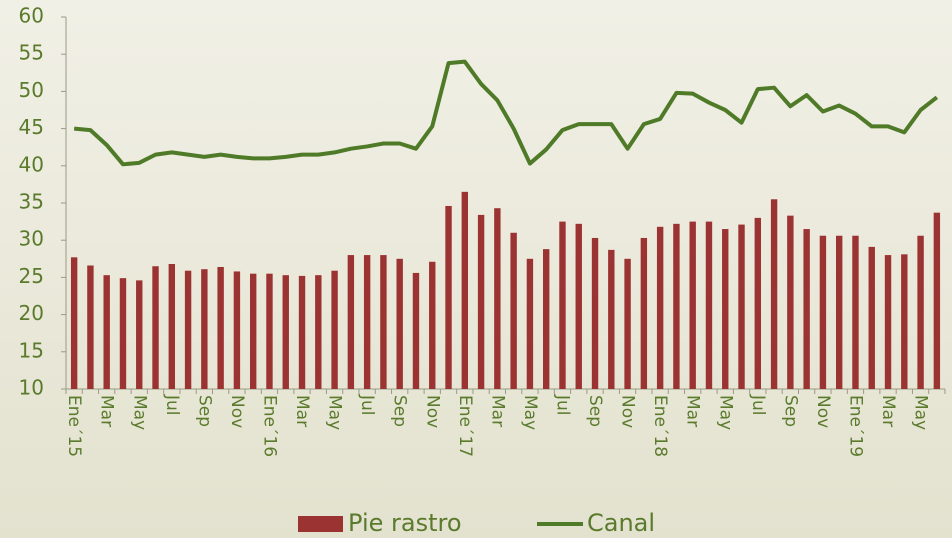  I want to click on x-tick-label: Ene´15, so click(74, 426).